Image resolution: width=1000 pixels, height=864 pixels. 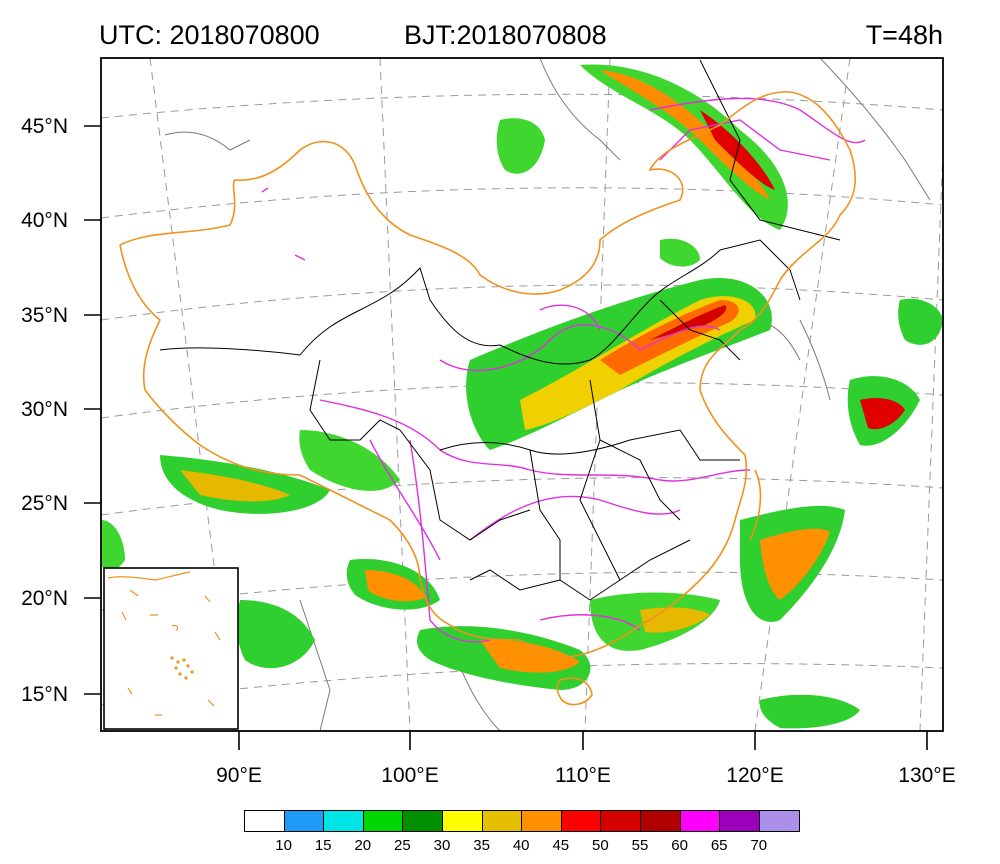 What do you see at coordinates (44, 694) in the screenshot?
I see `lat-label-15n: 15°N` at bounding box center [44, 694].